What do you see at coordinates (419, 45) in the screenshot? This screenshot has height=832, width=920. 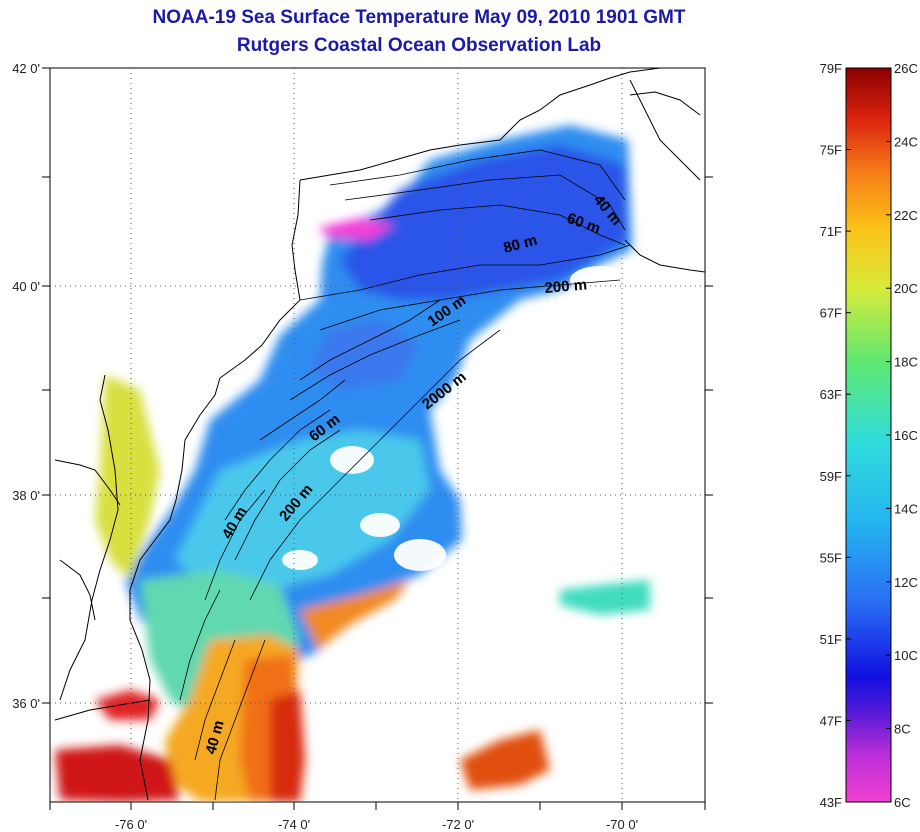 I see `map-subtitle: Rutgers Coastal Ocean Observation Lab` at bounding box center [419, 45].